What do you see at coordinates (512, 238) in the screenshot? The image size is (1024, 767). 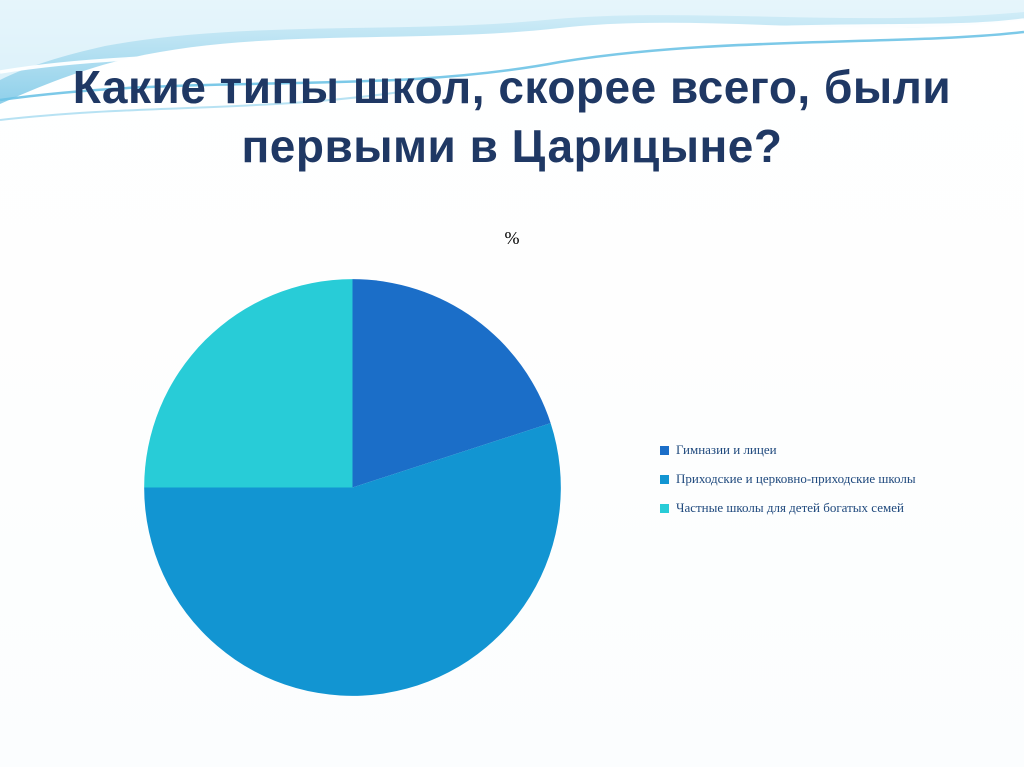 I see `chart-title: %` at bounding box center [512, 238].